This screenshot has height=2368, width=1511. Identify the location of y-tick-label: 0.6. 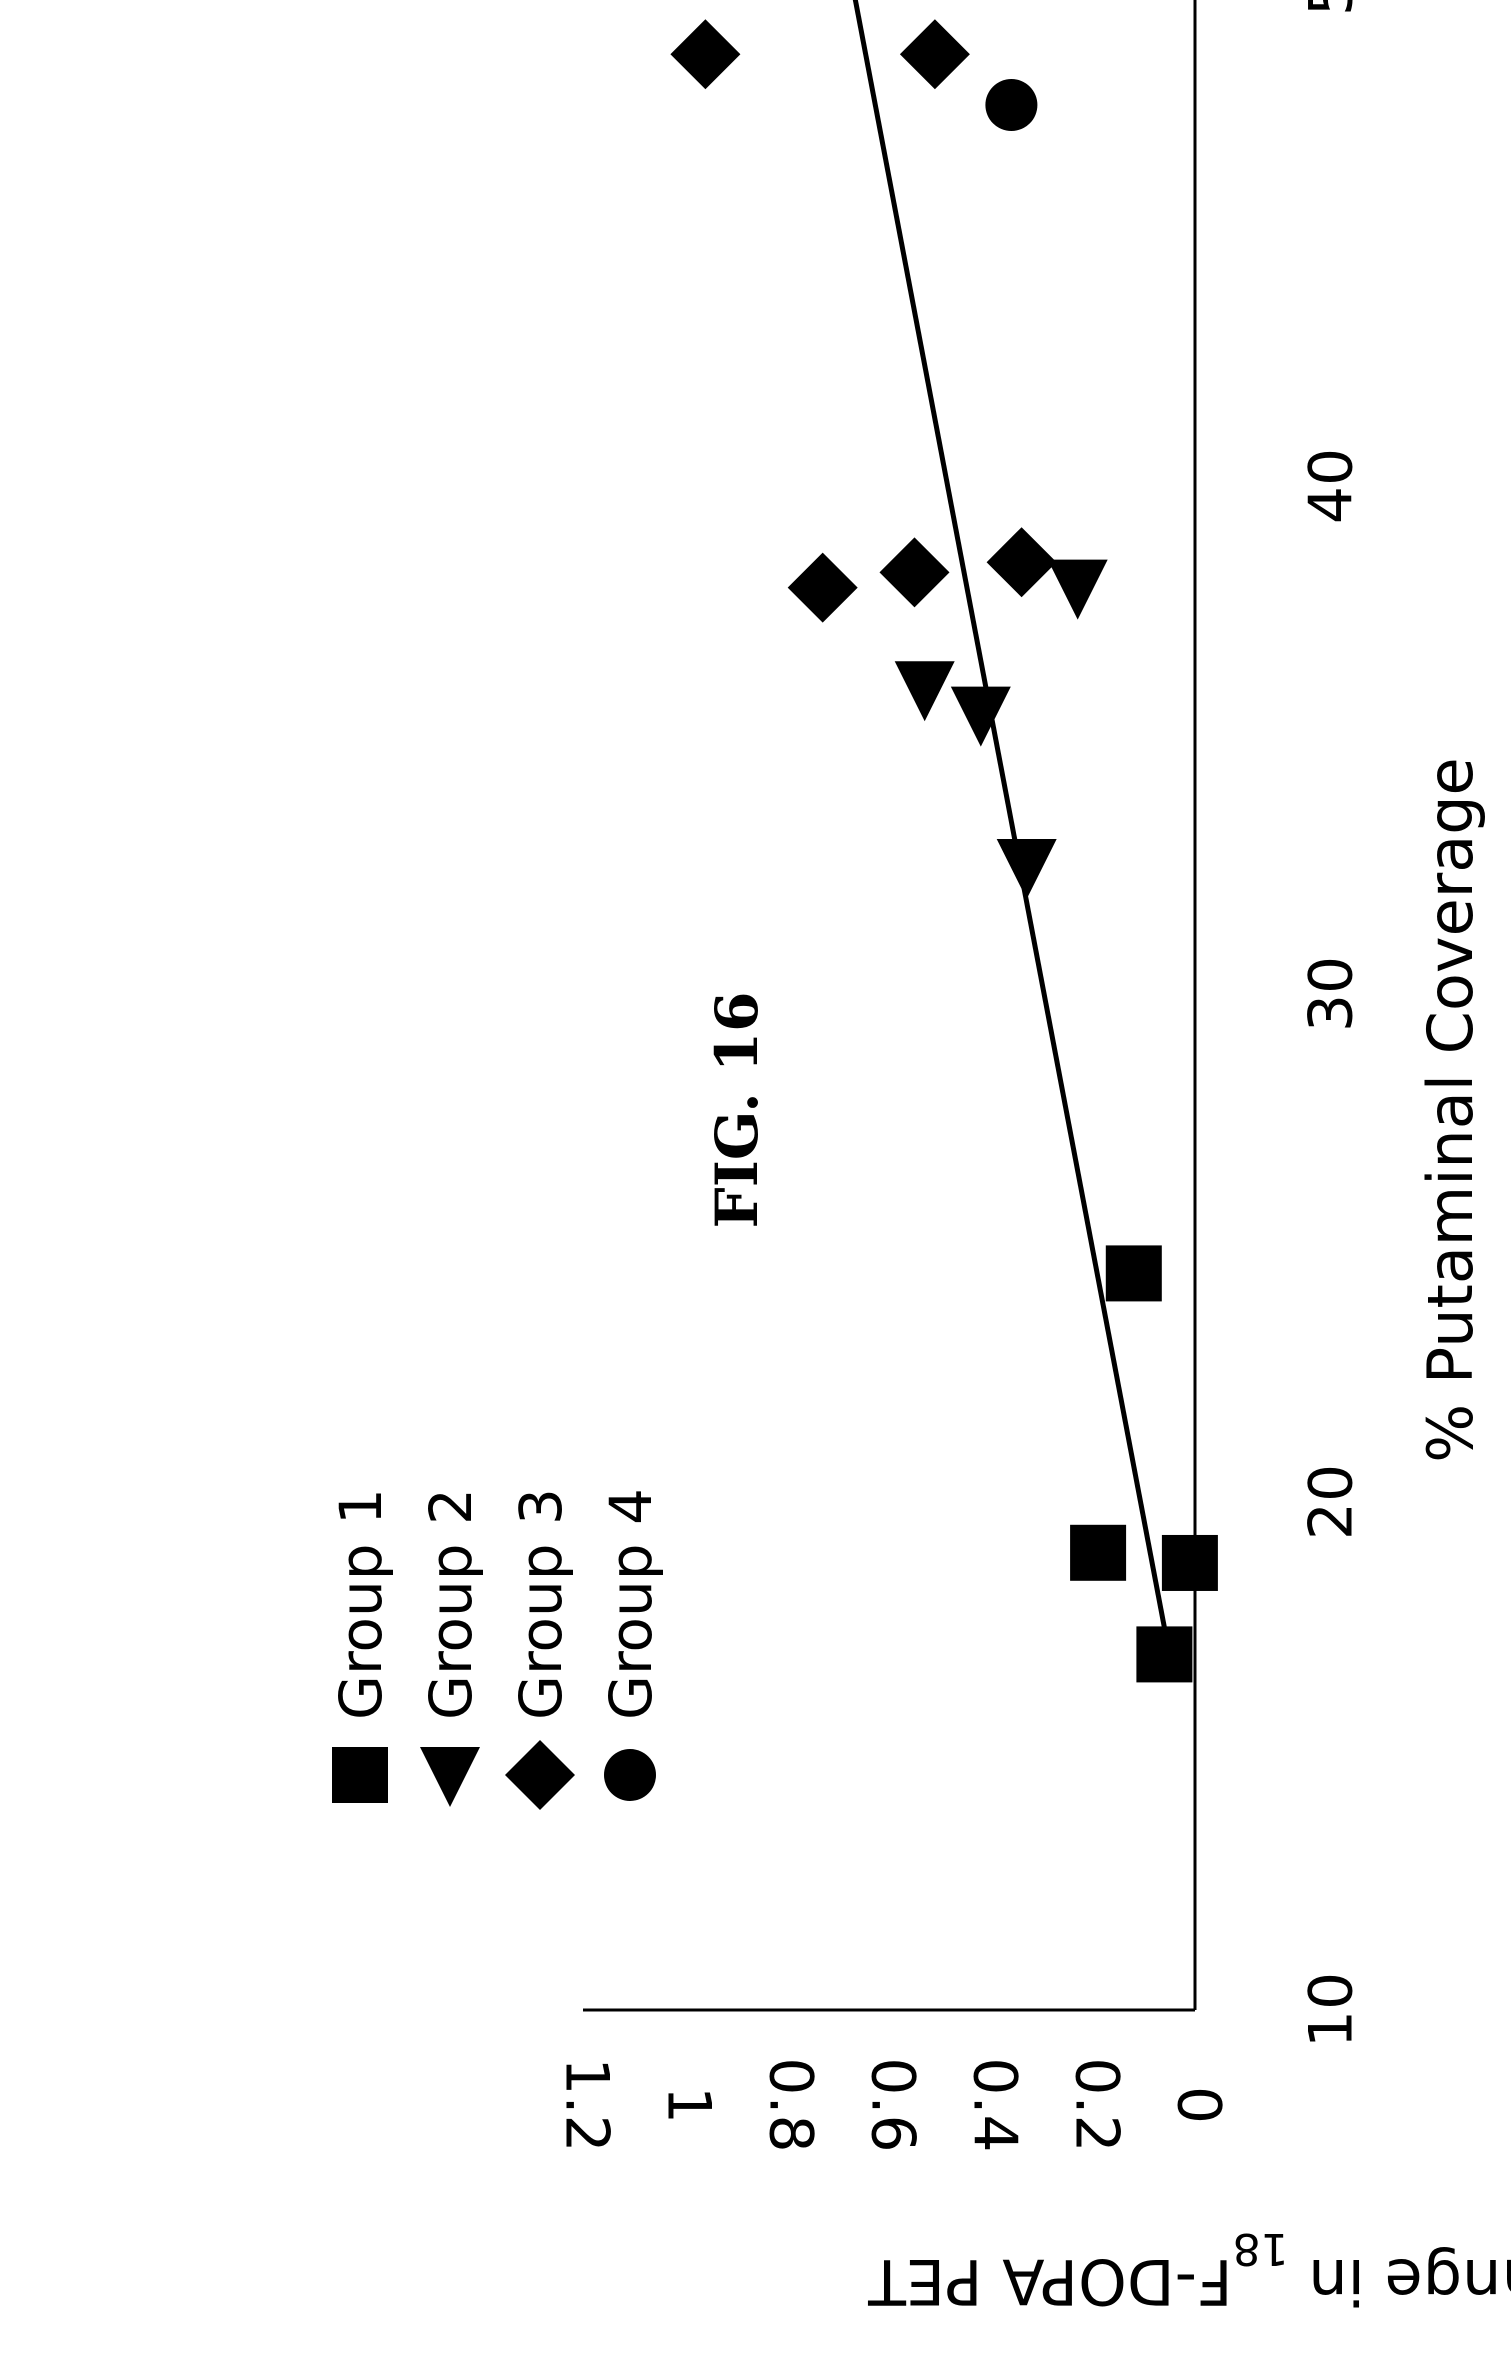
(892, 2104).